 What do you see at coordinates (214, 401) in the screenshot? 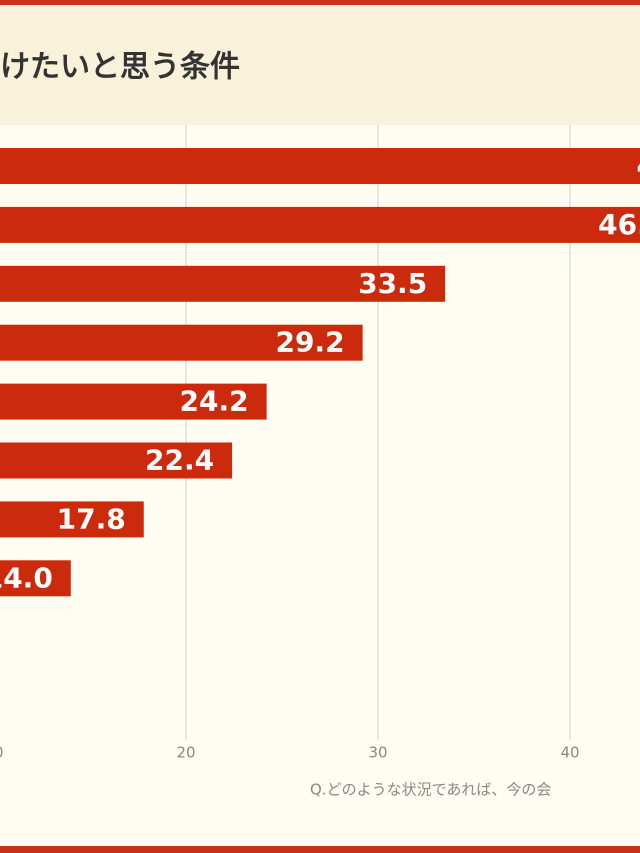
I see `value-label: 24.2` at bounding box center [214, 401].